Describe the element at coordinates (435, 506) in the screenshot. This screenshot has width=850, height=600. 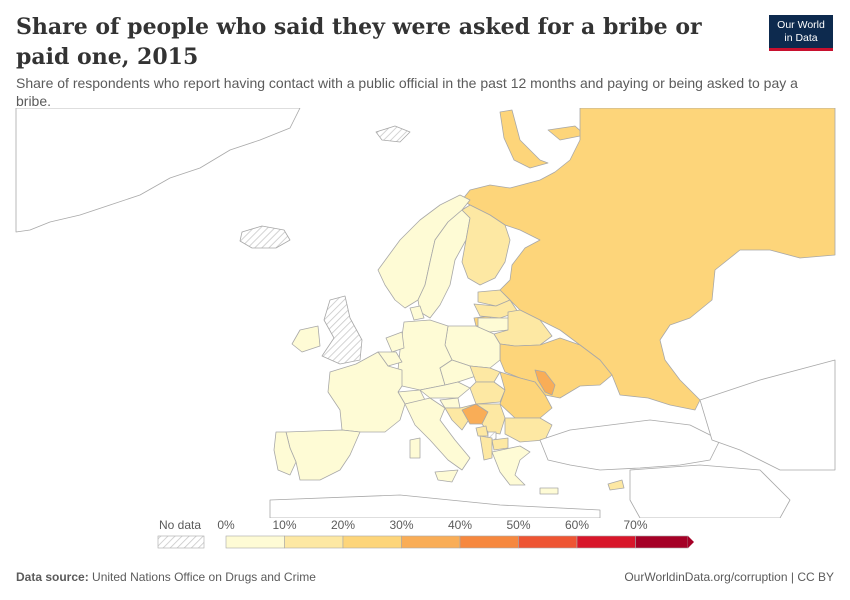
I see `north-africa` at that location.